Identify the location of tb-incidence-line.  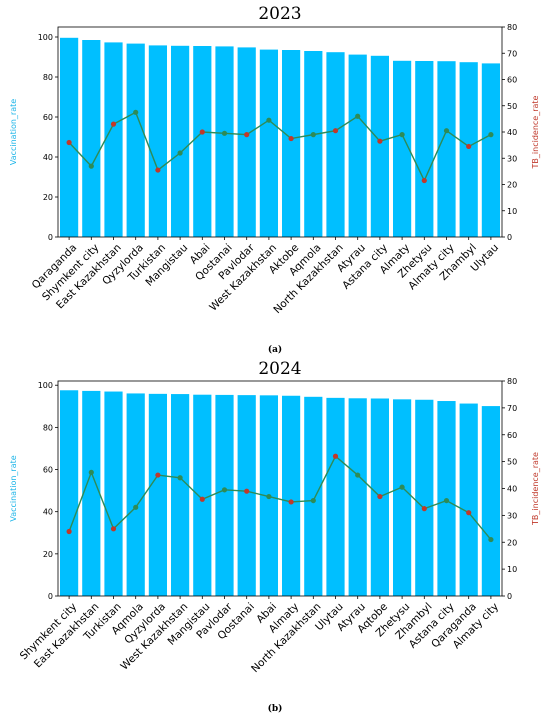
(280, 147).